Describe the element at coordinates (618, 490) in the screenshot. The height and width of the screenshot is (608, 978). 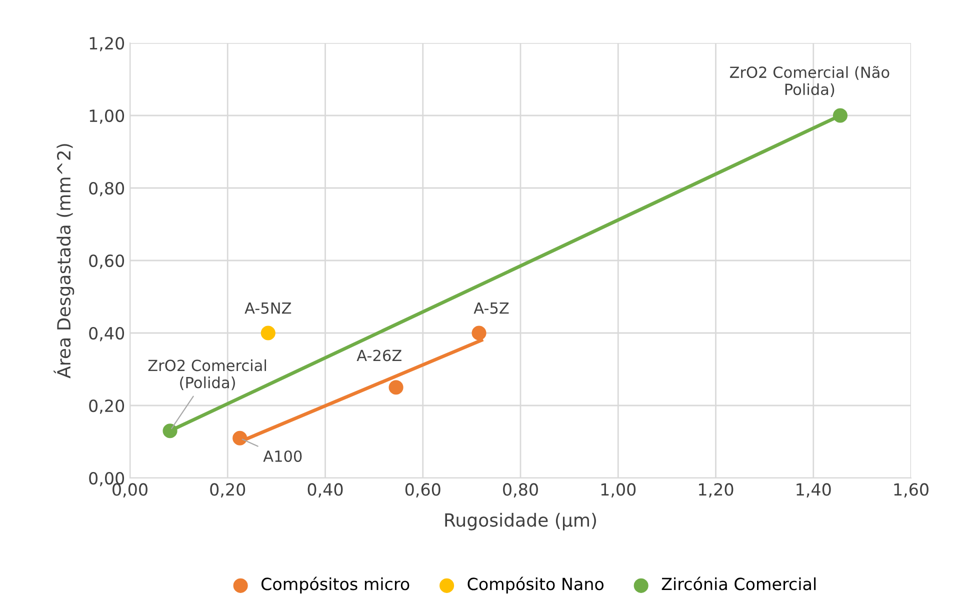
I see `x-tick-label: 1,00` at that location.